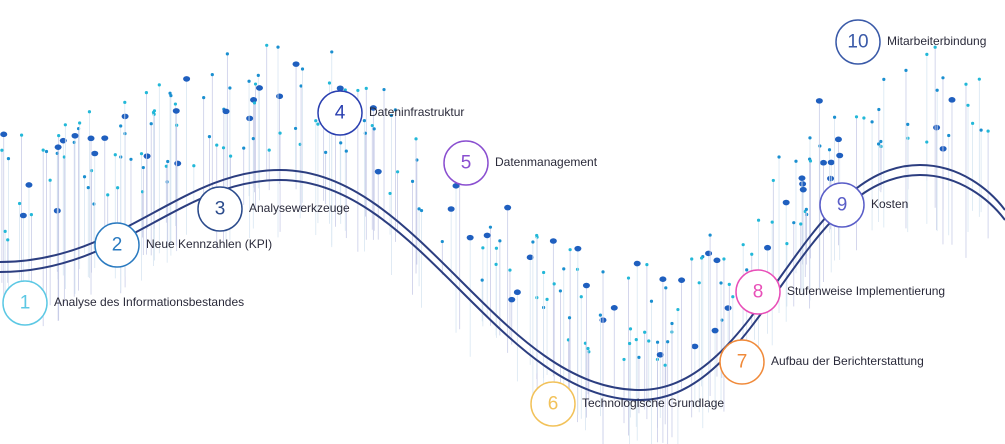  What do you see at coordinates (546, 162) in the screenshot?
I see `node-label: Datenmanagement` at bounding box center [546, 162].